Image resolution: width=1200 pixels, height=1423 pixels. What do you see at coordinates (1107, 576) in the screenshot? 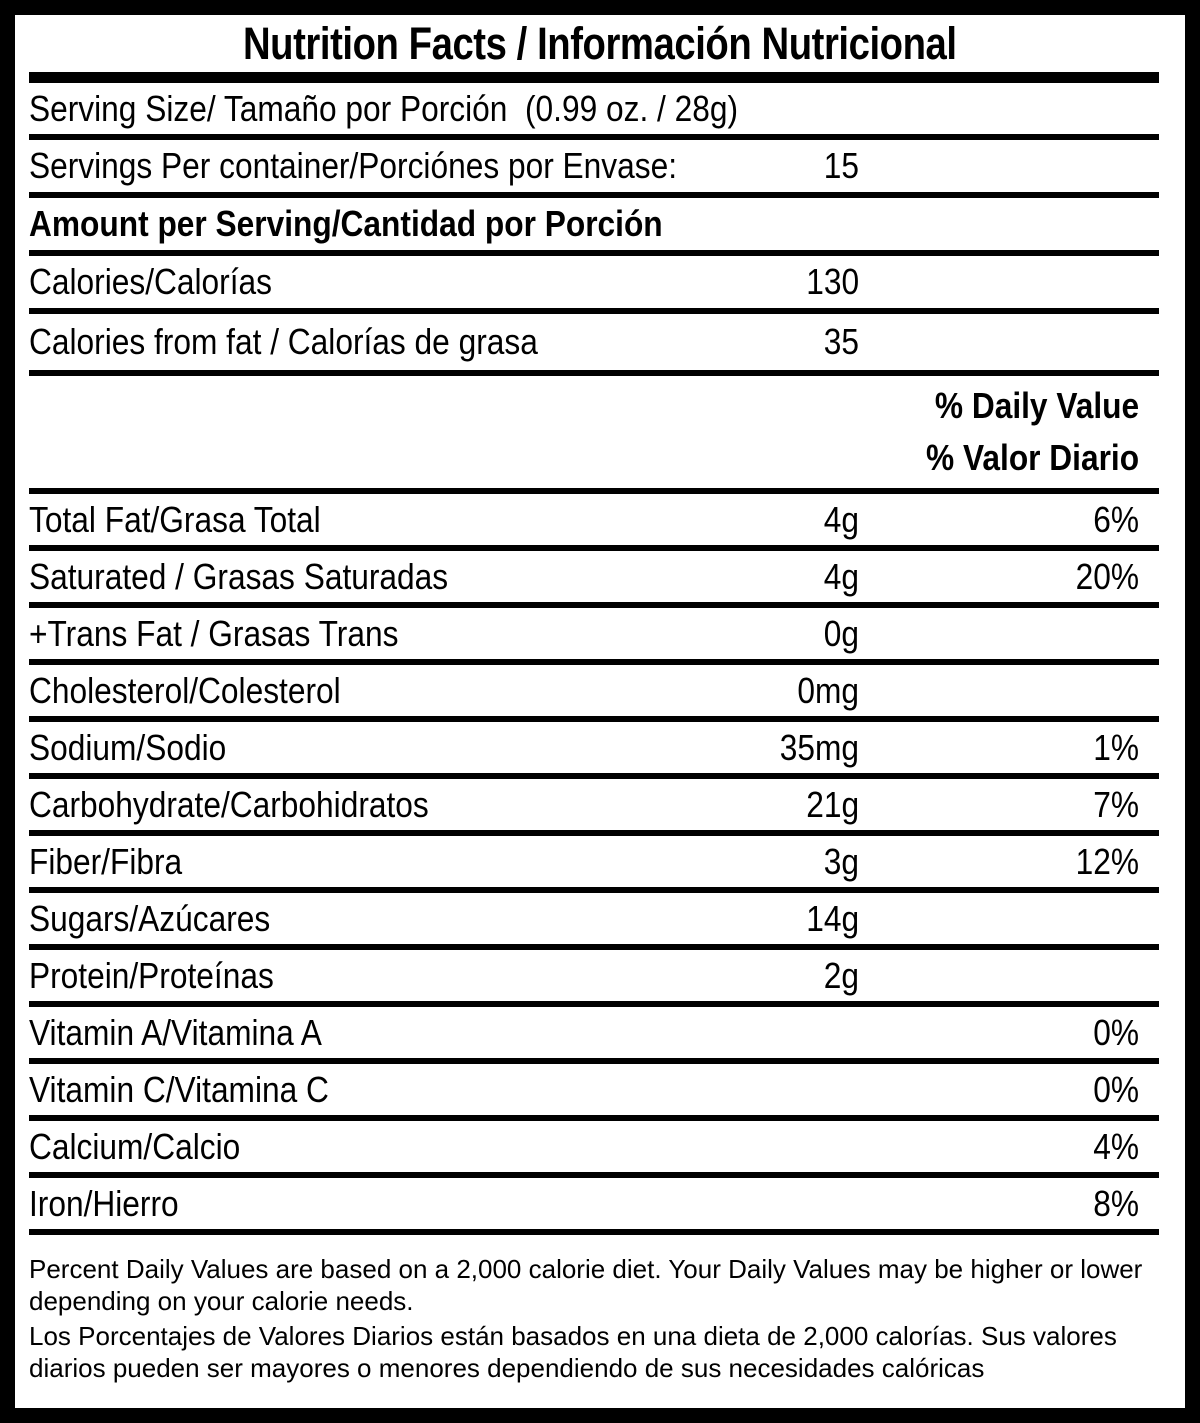
I see `nutrient-dv: 20%` at bounding box center [1107, 576].